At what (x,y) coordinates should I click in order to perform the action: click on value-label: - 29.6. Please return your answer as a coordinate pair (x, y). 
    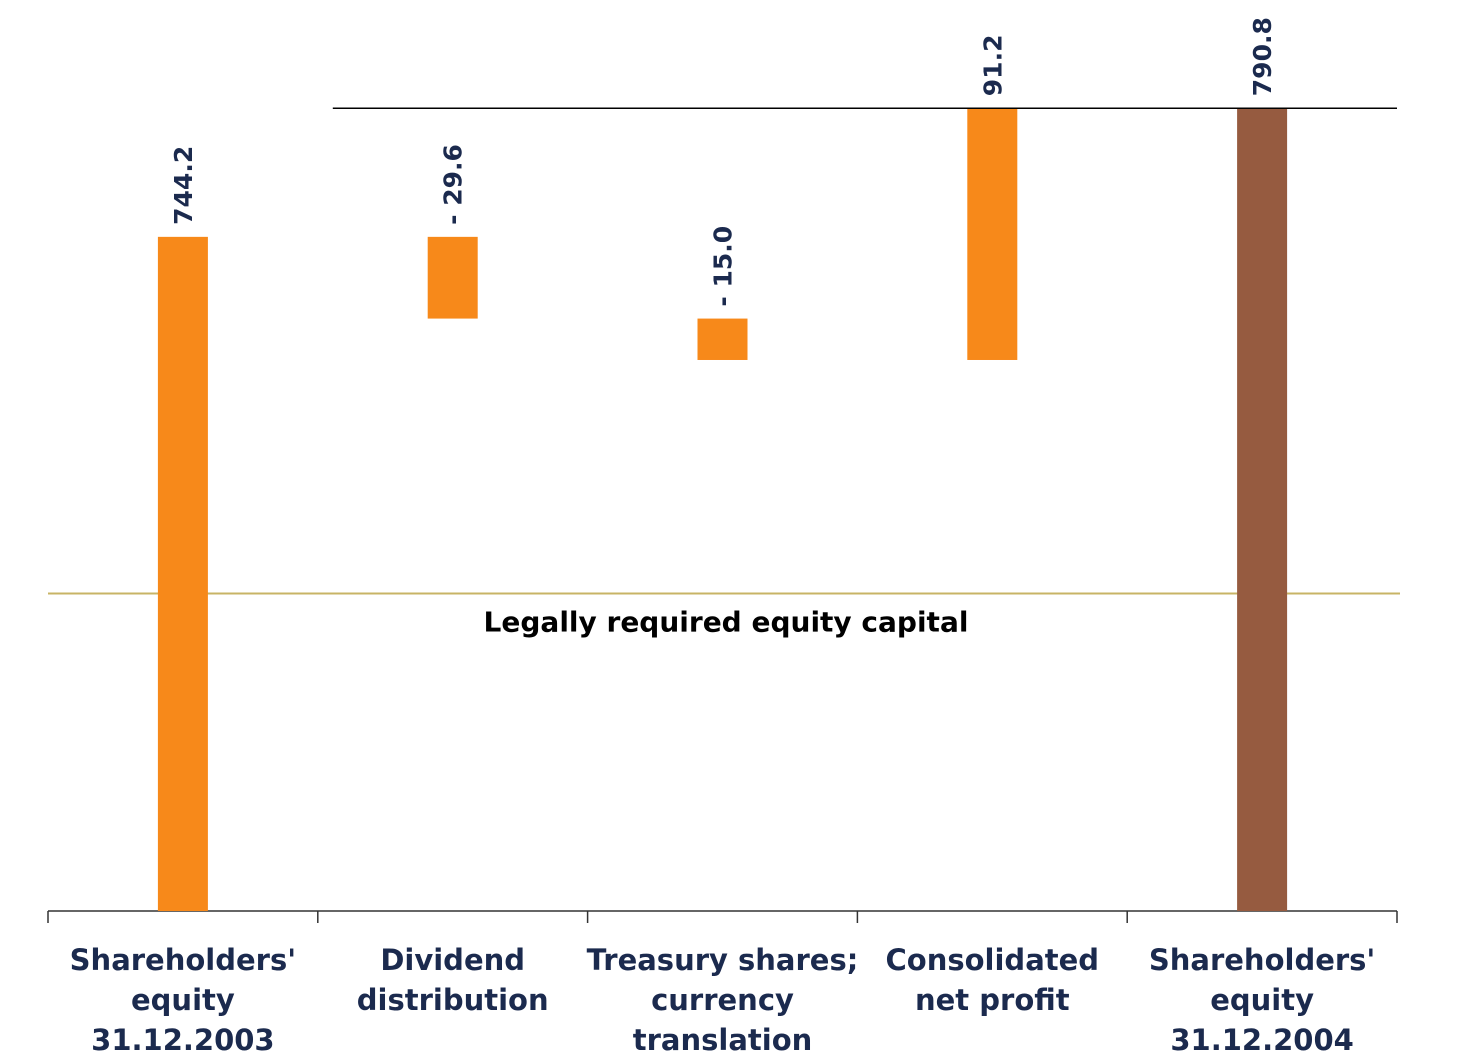
    Looking at the image, I should click on (453, 184).